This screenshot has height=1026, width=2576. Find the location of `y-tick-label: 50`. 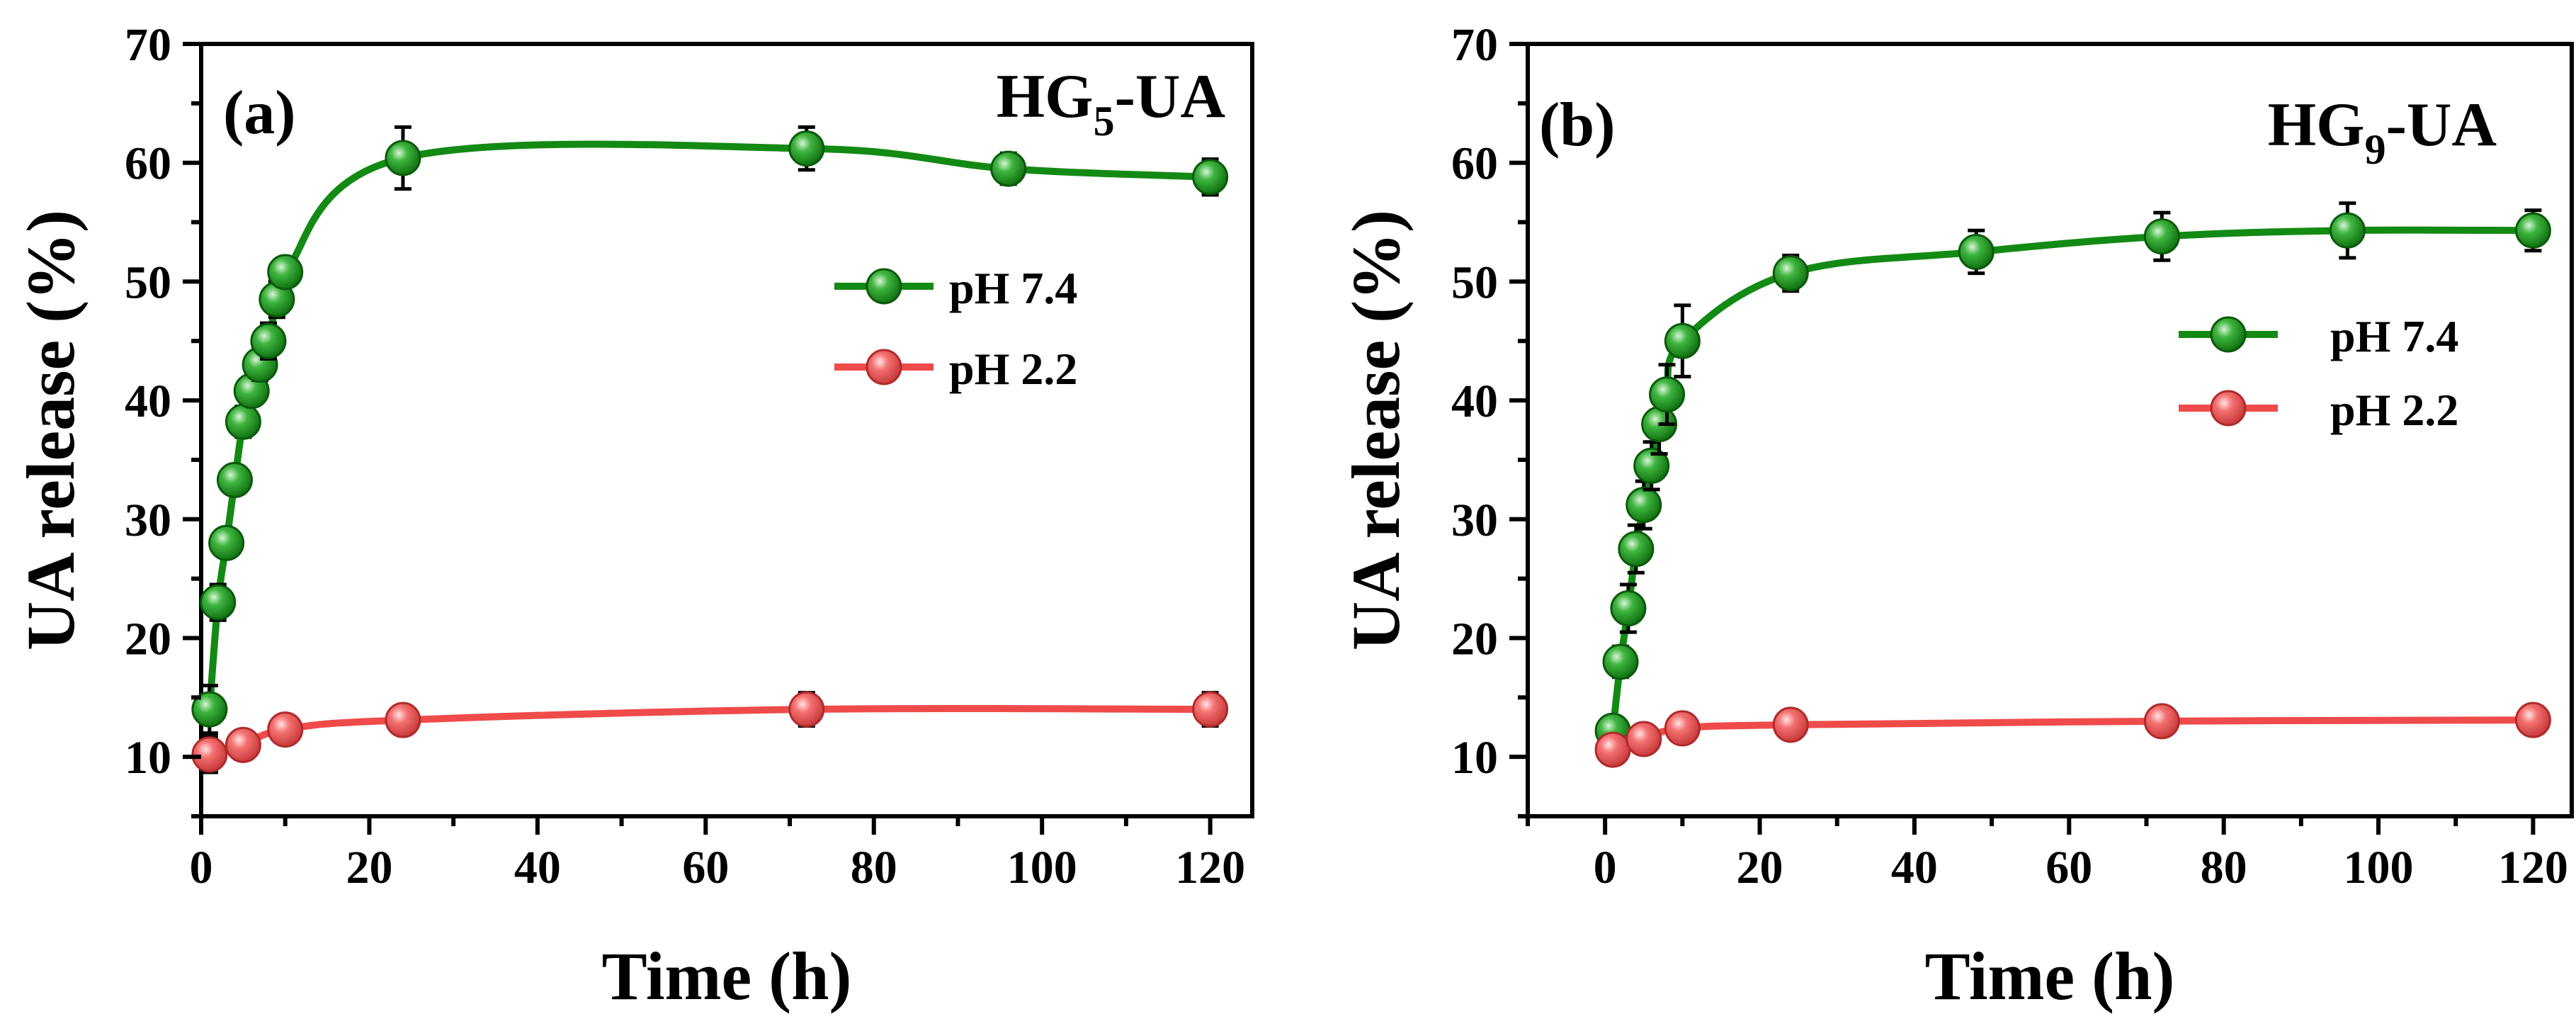

y-tick-label: 50 is located at coordinates (148, 282).